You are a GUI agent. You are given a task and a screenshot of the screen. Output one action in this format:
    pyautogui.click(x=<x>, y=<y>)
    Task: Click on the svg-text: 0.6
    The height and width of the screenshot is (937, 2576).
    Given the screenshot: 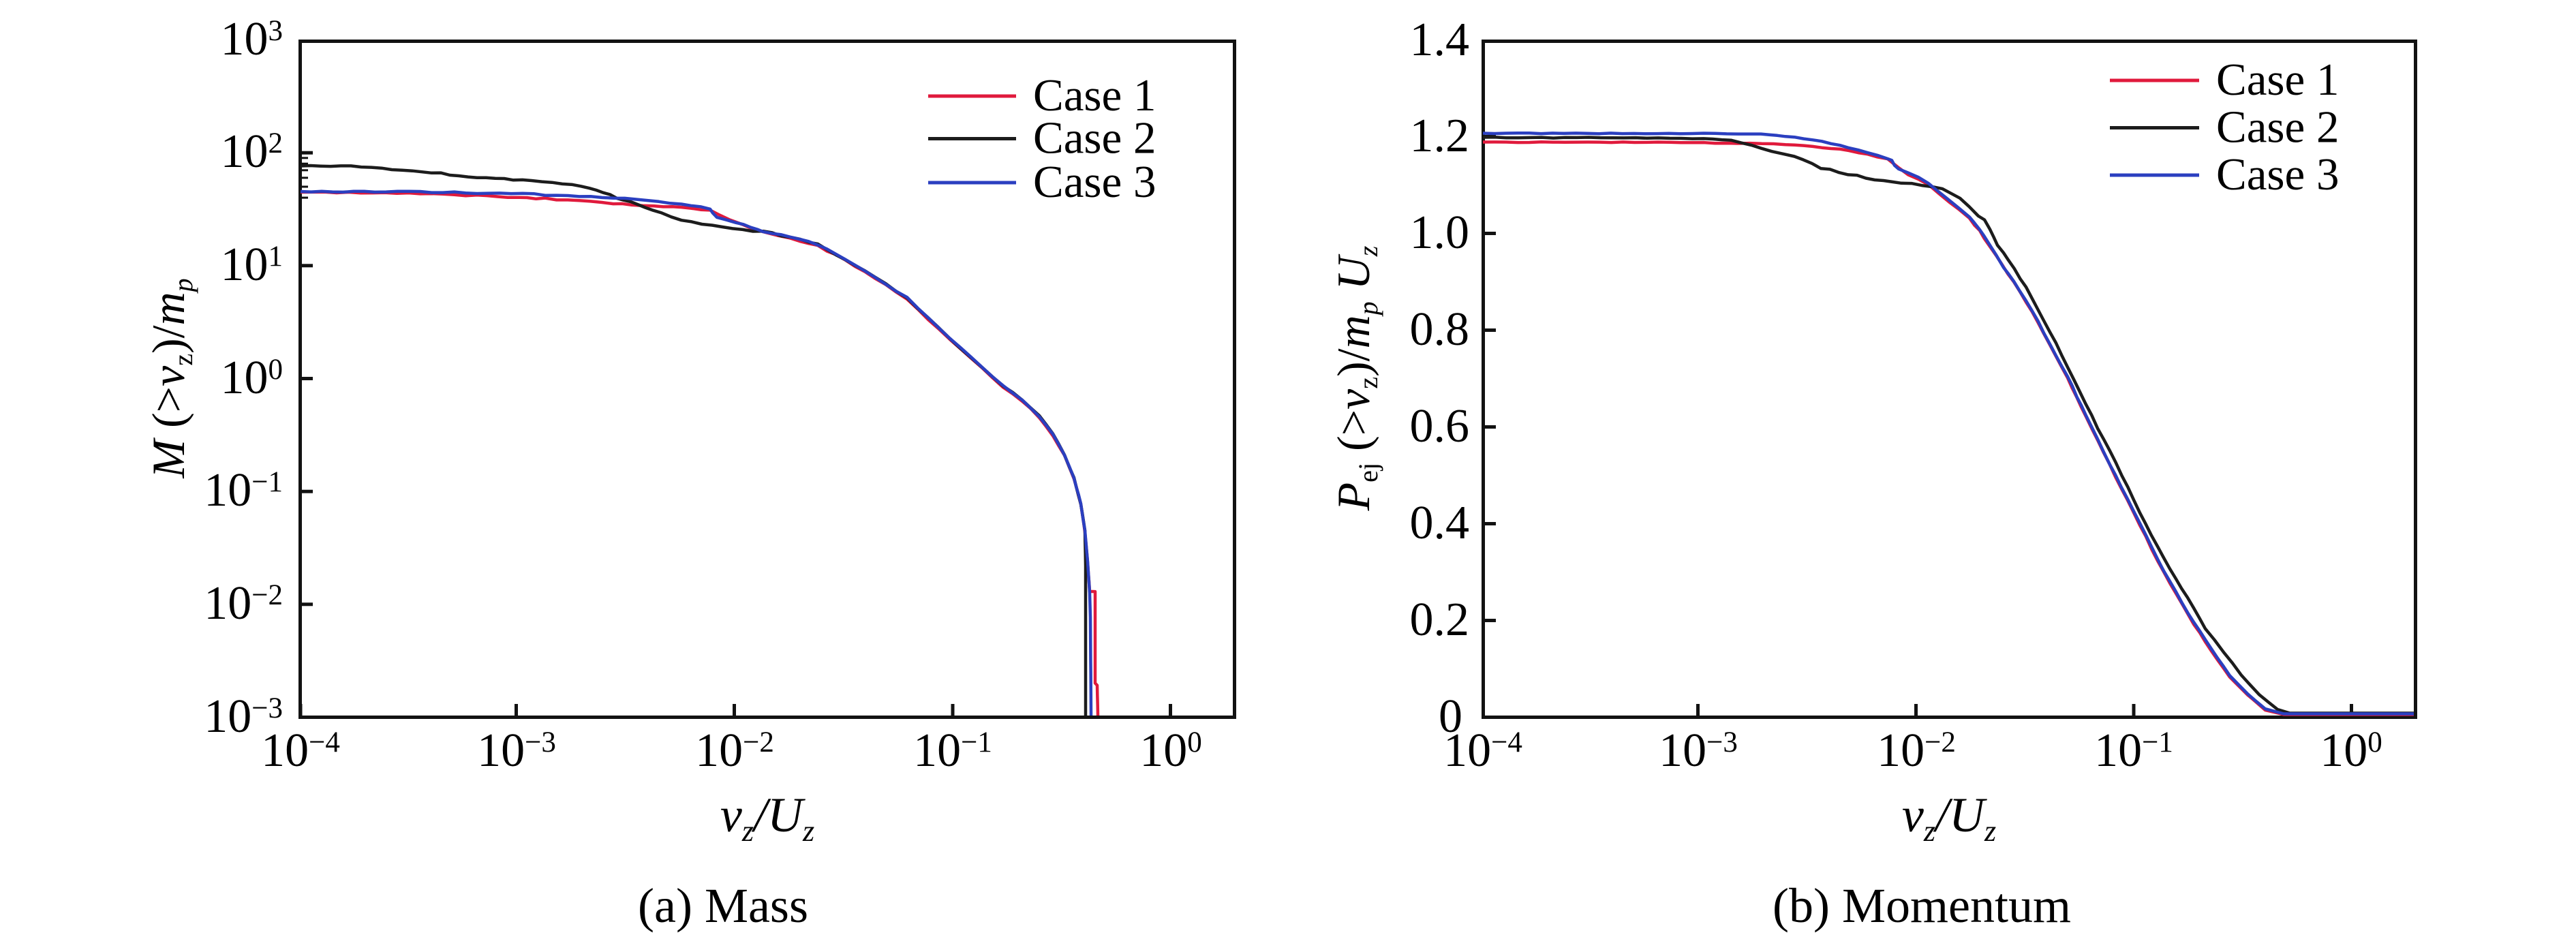 What is the action you would take?
    pyautogui.click(x=1440, y=426)
    